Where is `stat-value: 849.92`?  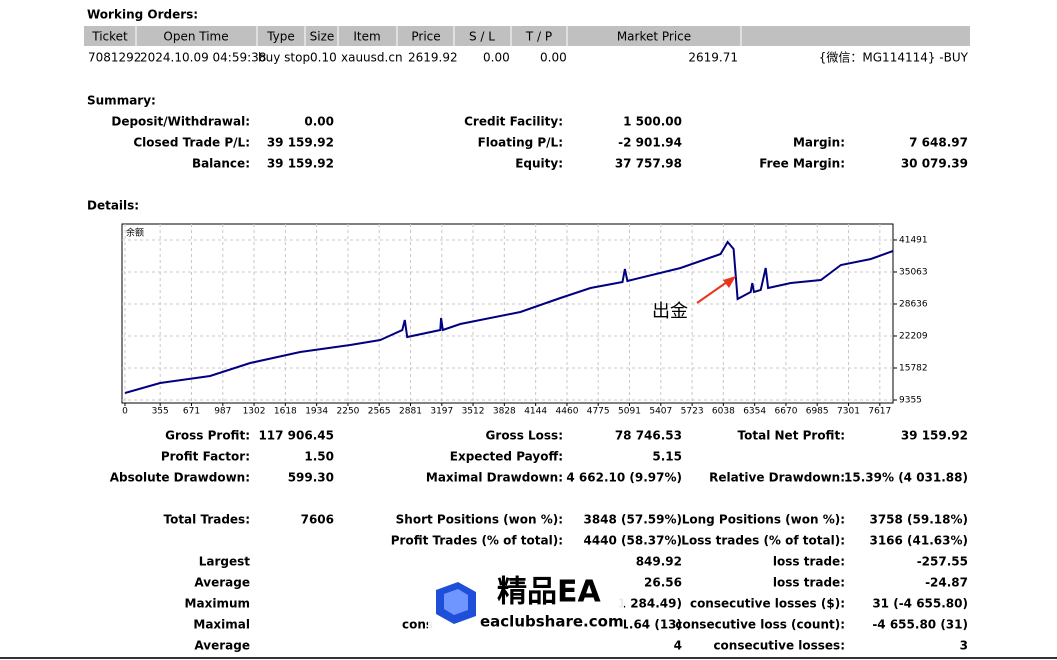 stat-value: 849.92 is located at coordinates (659, 562).